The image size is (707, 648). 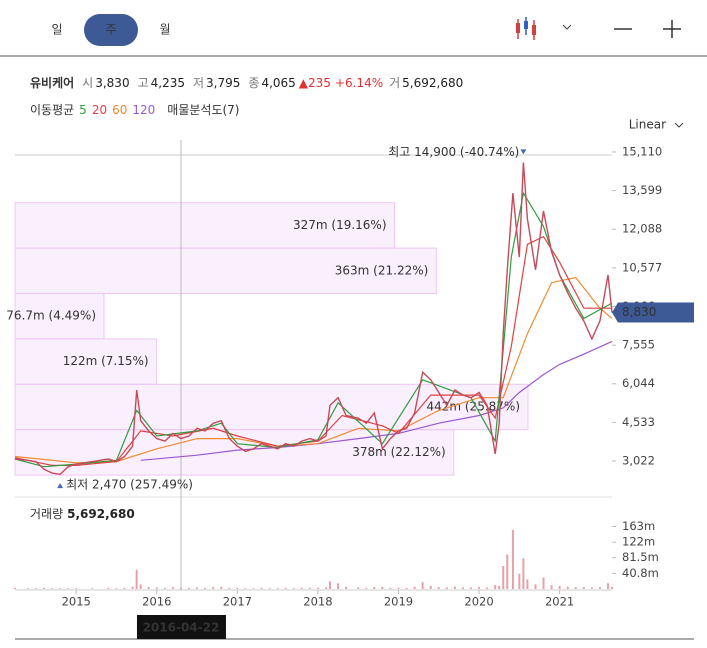 What do you see at coordinates (317, 602) in the screenshot?
I see `x-tick-label: 2018` at bounding box center [317, 602].